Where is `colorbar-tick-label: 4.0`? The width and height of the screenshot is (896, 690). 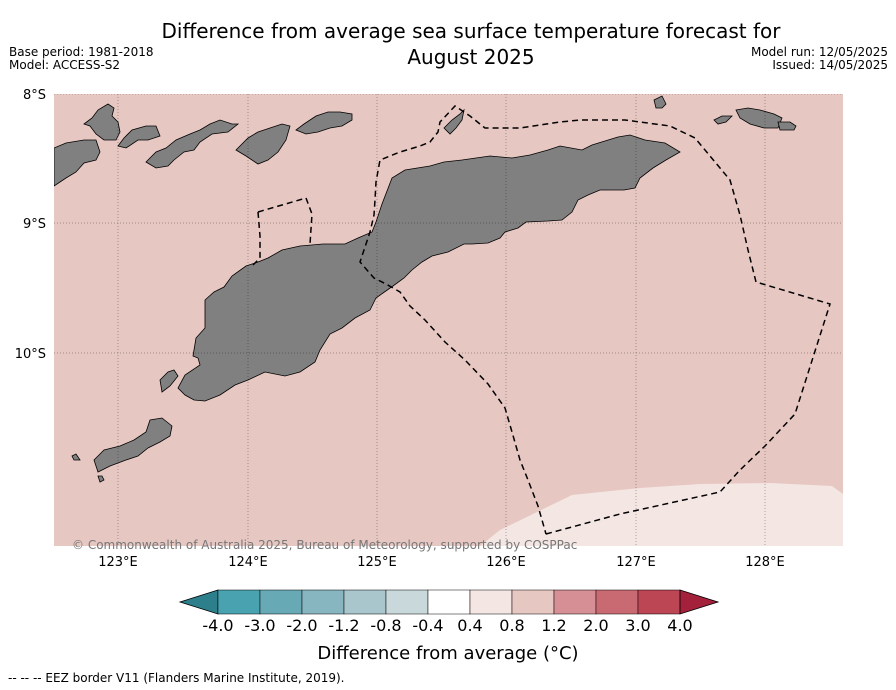
colorbar-tick-label: 4.0 is located at coordinates (679, 625).